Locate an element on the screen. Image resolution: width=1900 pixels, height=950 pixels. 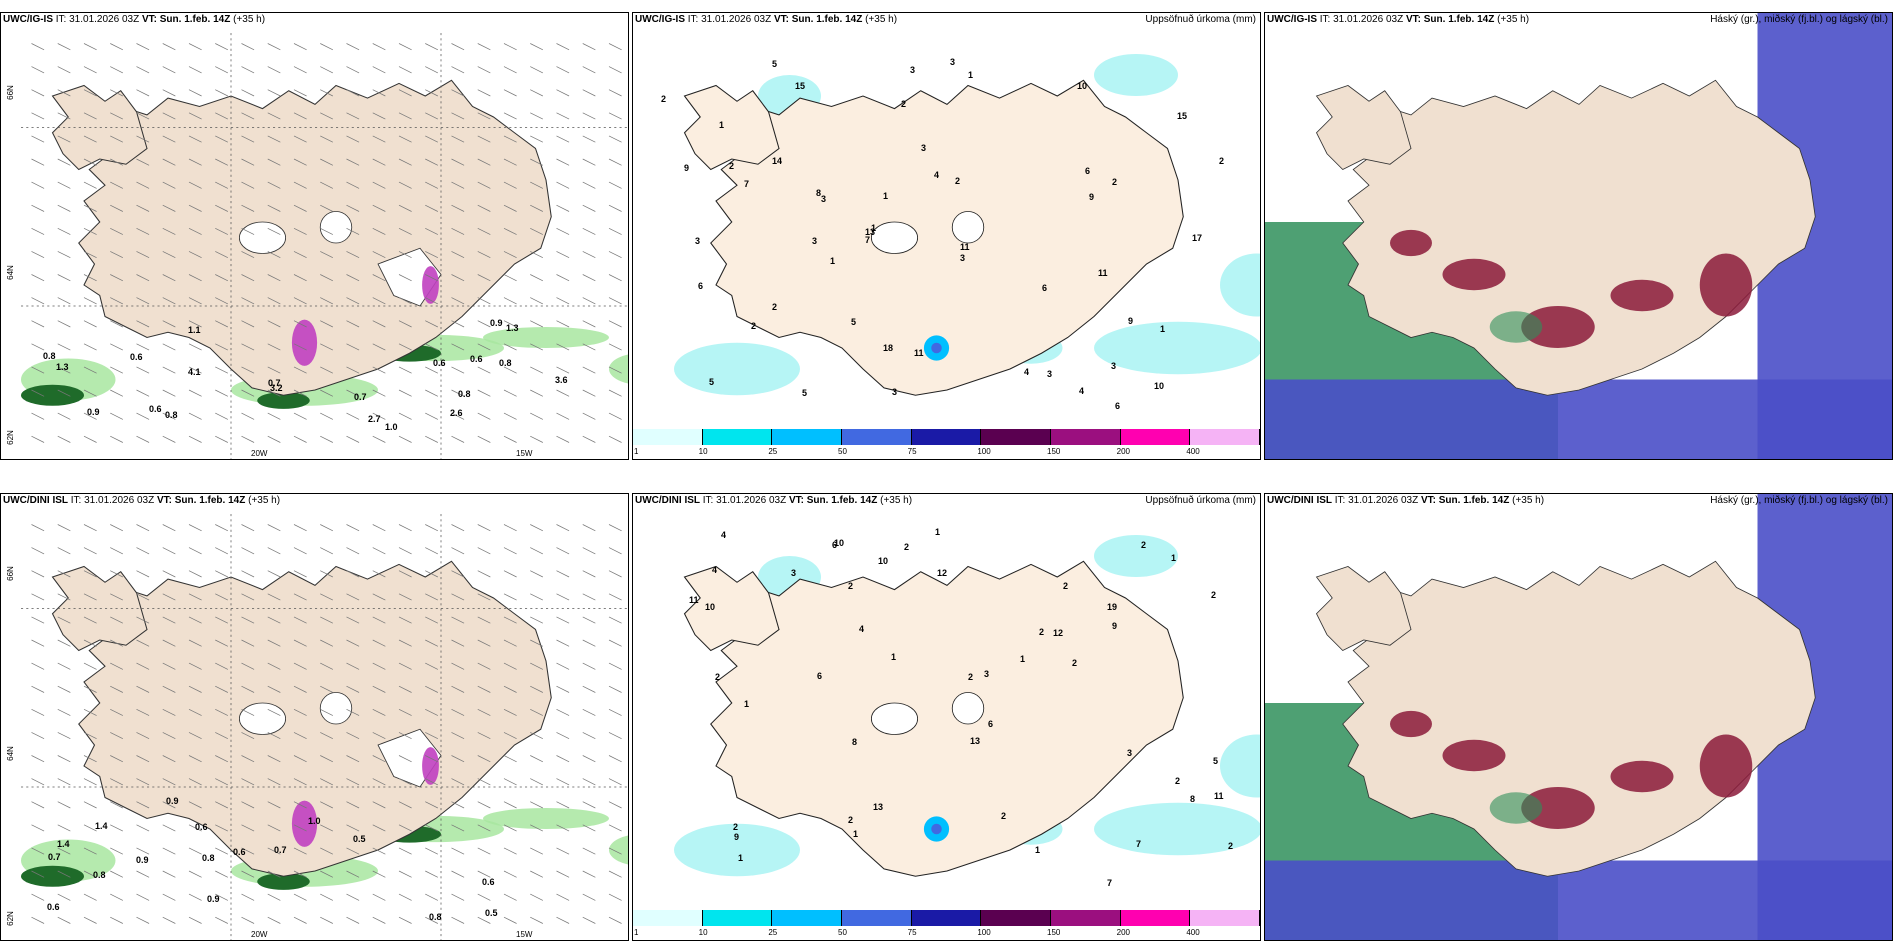
value-label: 2.6 is located at coordinates (456, 413).